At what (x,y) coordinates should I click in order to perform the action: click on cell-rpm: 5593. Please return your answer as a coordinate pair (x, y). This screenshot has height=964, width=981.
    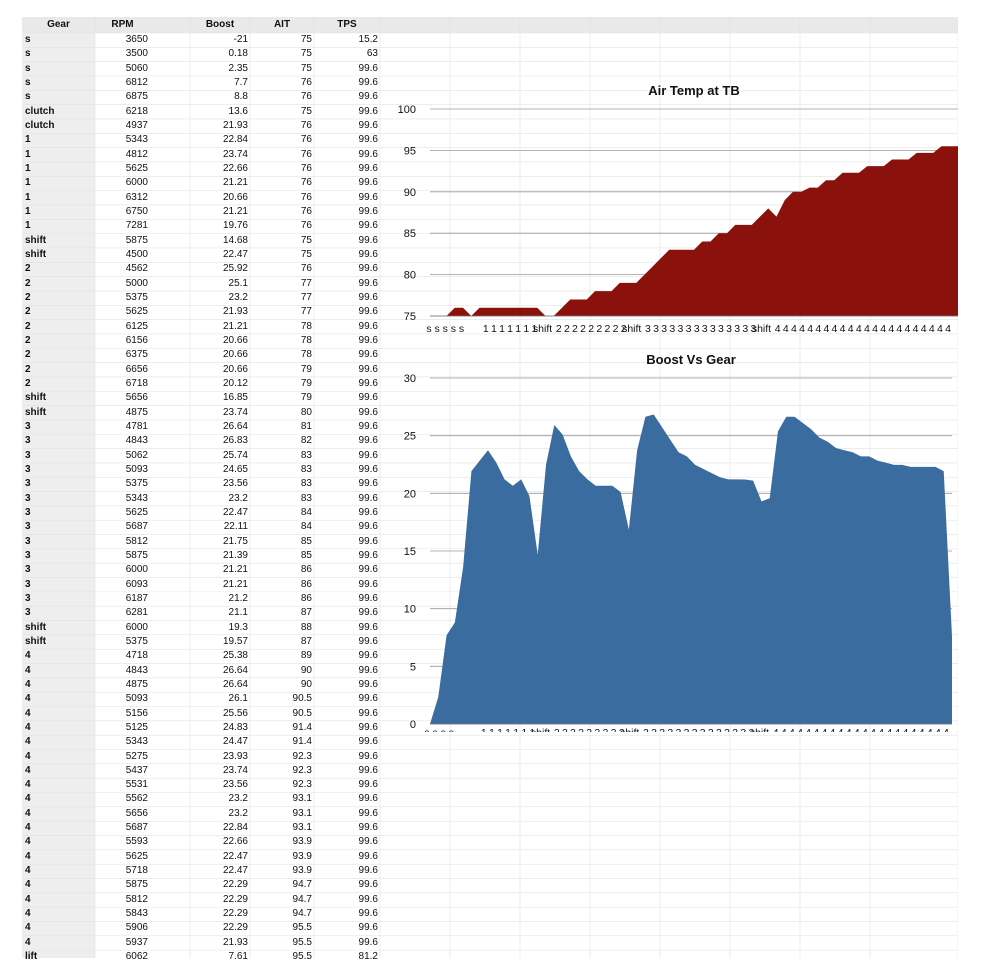
    Looking at the image, I should click on (136, 842).